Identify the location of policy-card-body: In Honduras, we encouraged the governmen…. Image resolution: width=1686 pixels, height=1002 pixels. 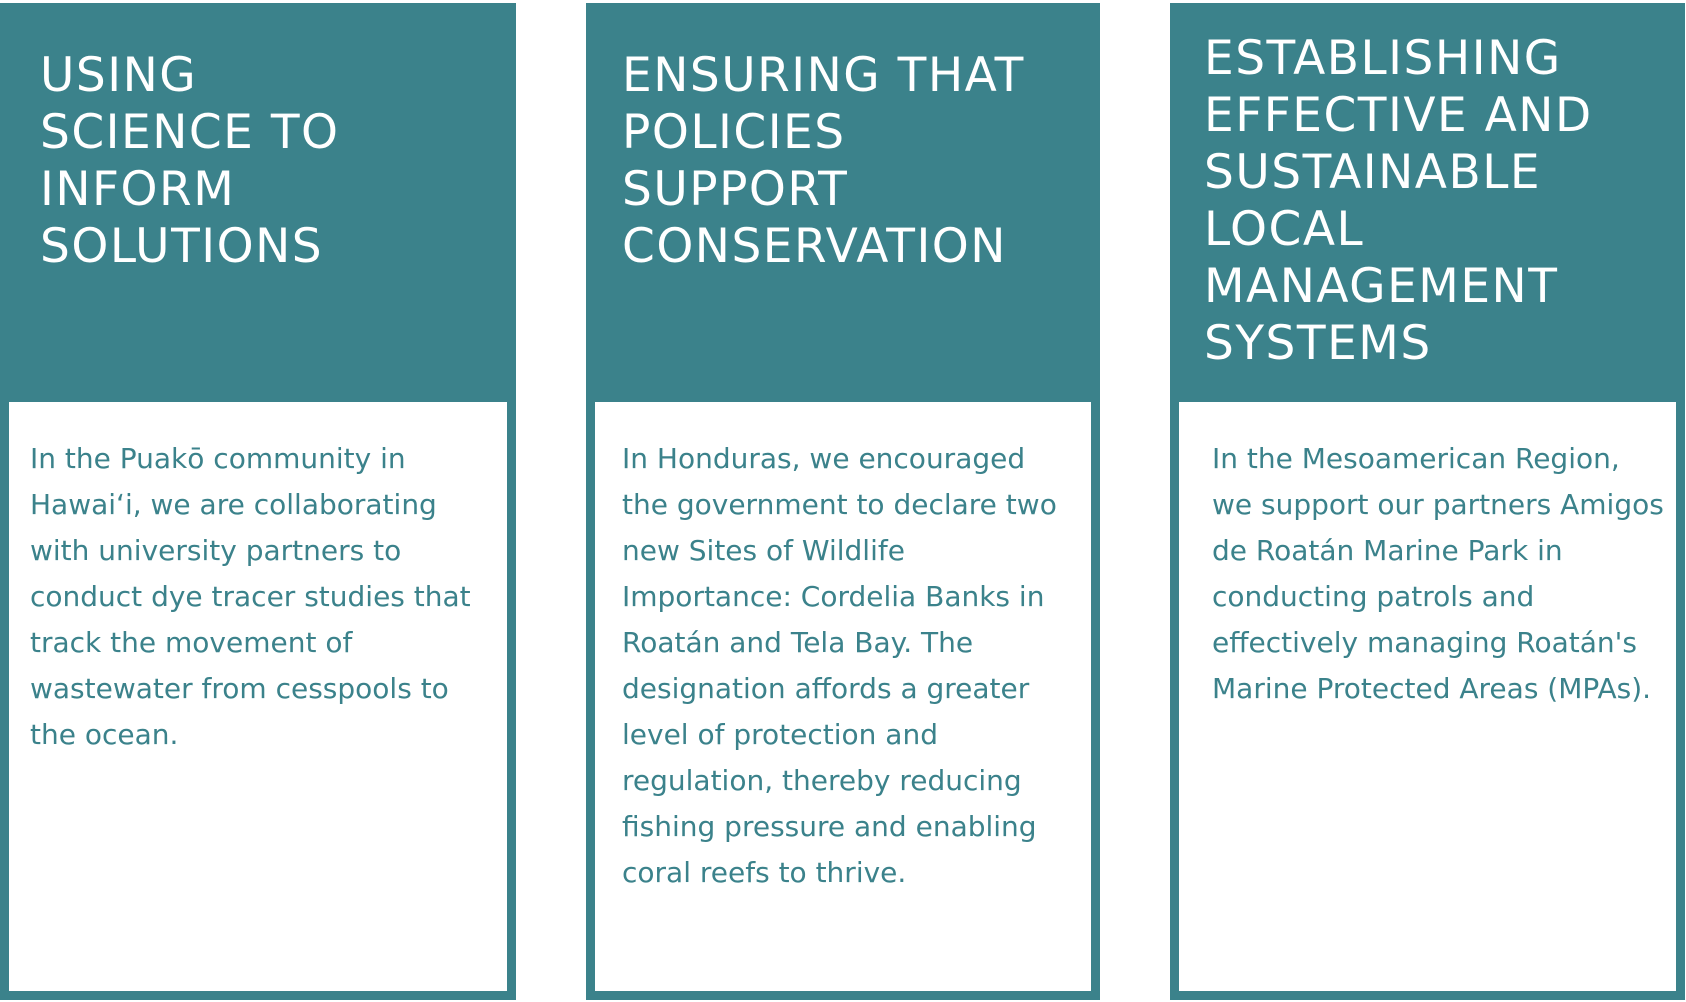
(839, 665).